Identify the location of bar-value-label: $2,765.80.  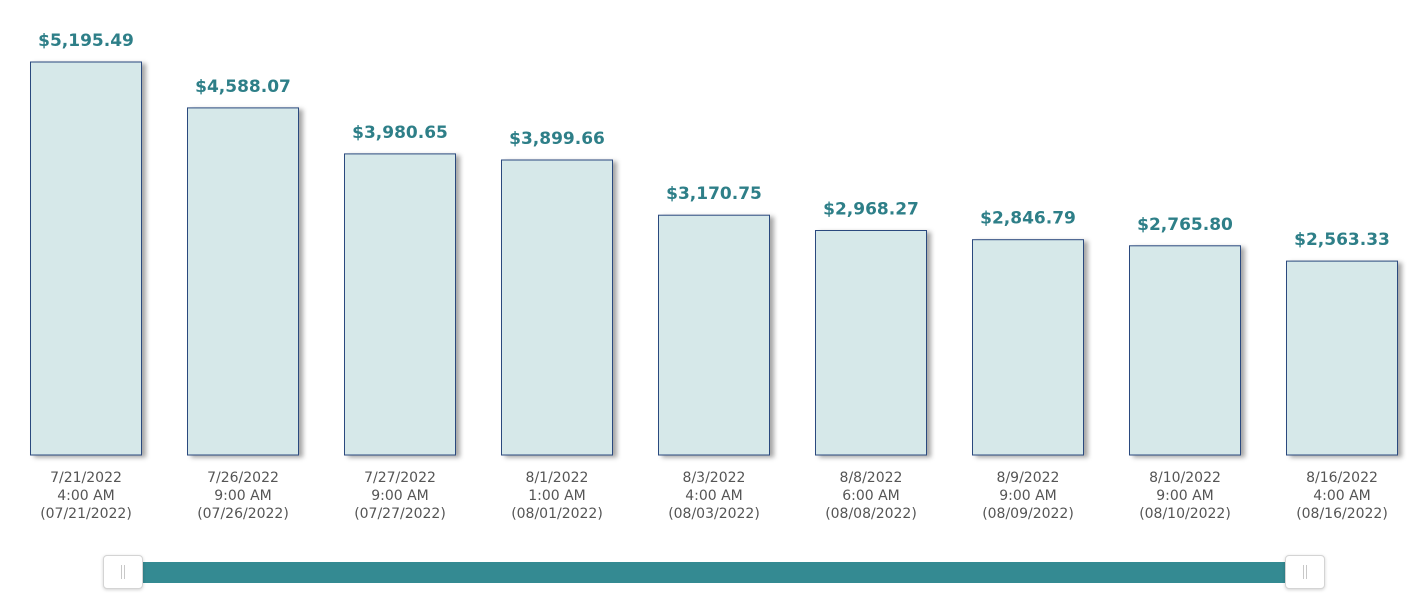
(1185, 225).